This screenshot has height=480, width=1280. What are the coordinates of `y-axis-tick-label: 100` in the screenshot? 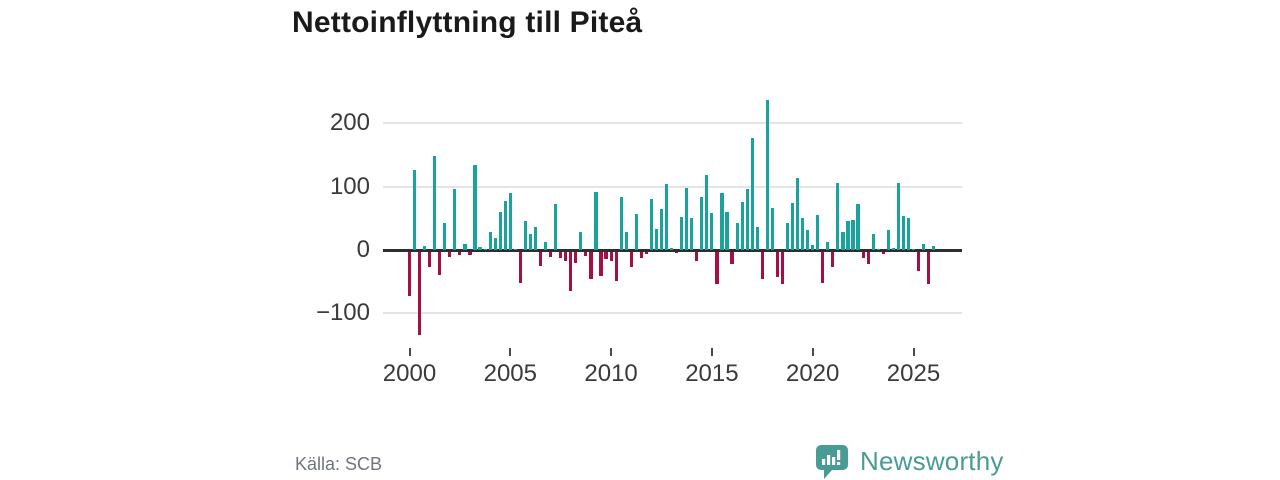 It's located at (349, 186).